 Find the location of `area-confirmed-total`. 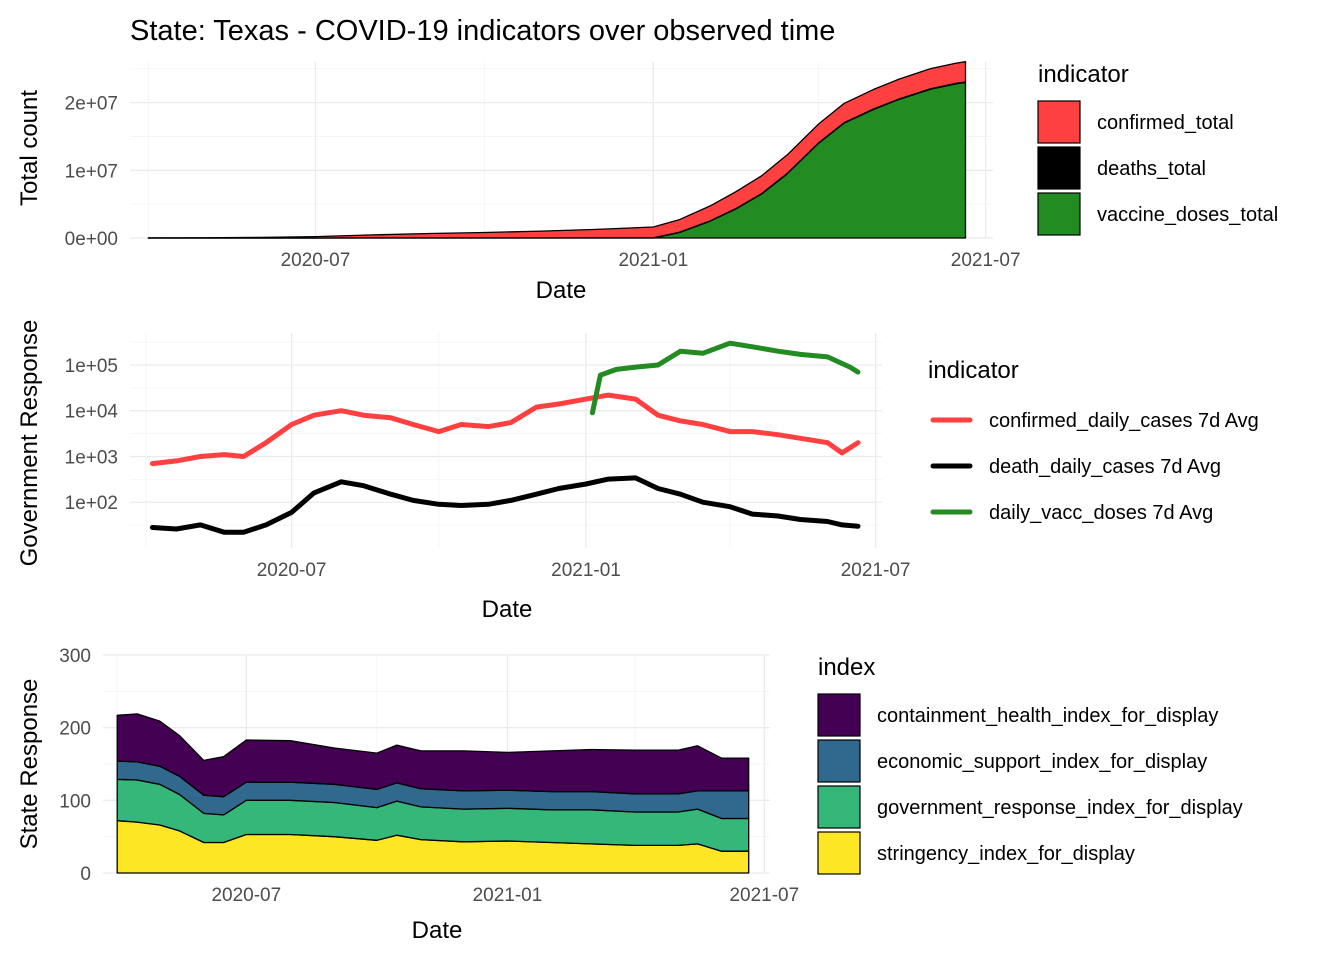

area-confirmed-total is located at coordinates (557, 150).